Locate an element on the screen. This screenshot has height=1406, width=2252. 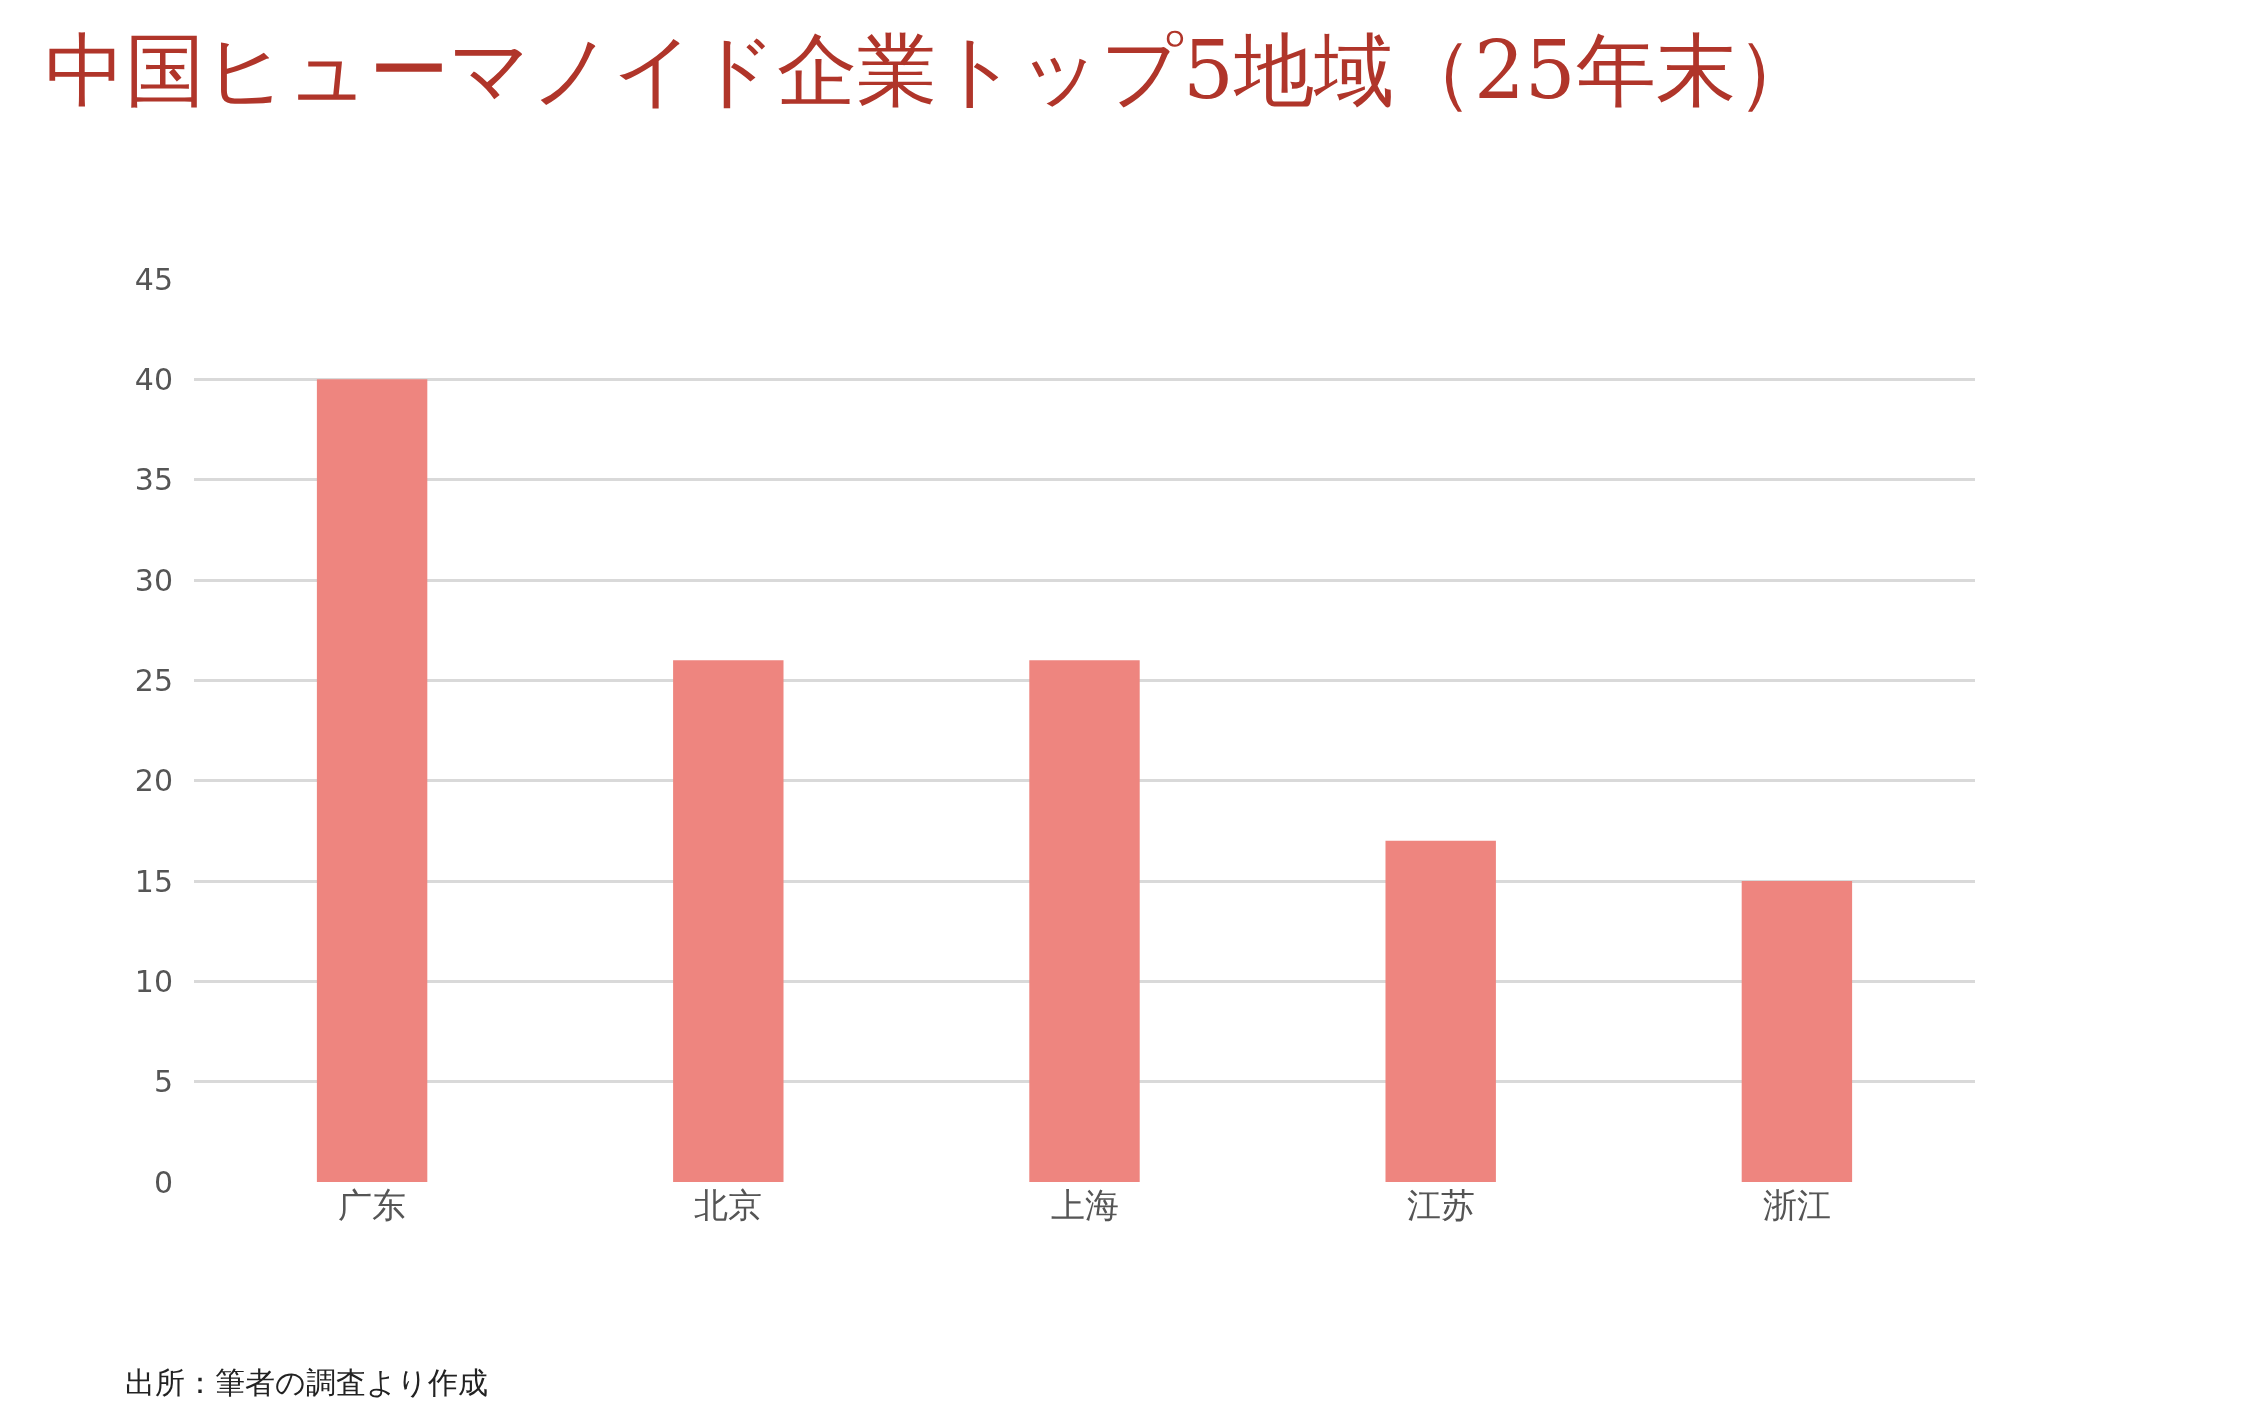
x-tick-label: 上海 is located at coordinates (1084, 1205).